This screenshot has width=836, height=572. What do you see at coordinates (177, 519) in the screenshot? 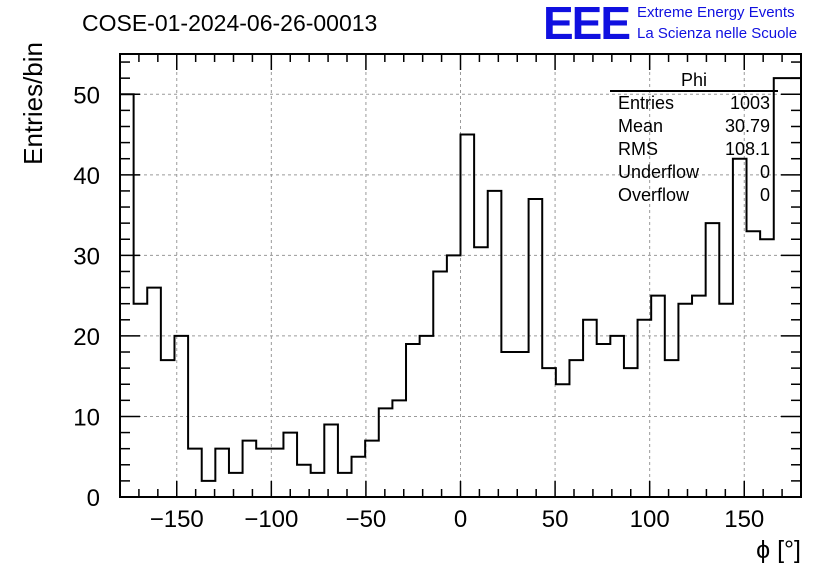
I see `x-tick-label: −150` at bounding box center [177, 519].